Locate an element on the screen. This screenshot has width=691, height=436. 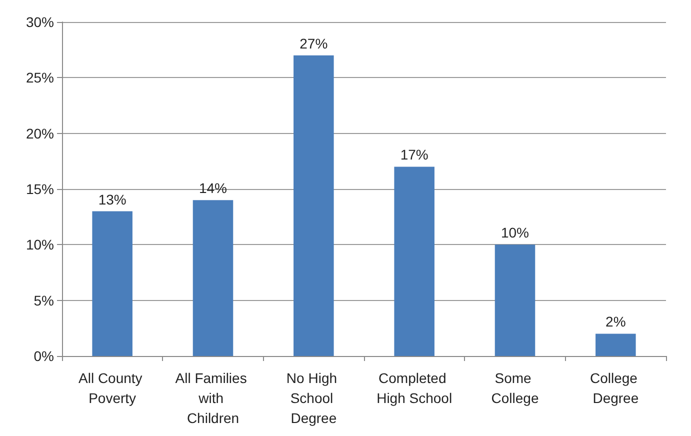
y-tick-label: 25% is located at coordinates (40, 78).